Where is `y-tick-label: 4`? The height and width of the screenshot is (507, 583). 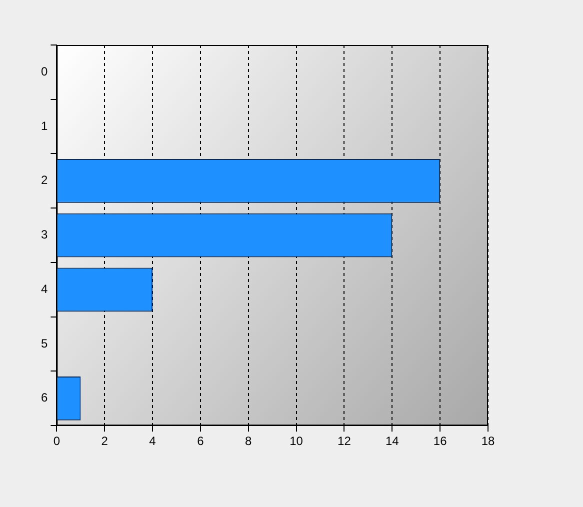
y-tick-label: 4 is located at coordinates (44, 289).